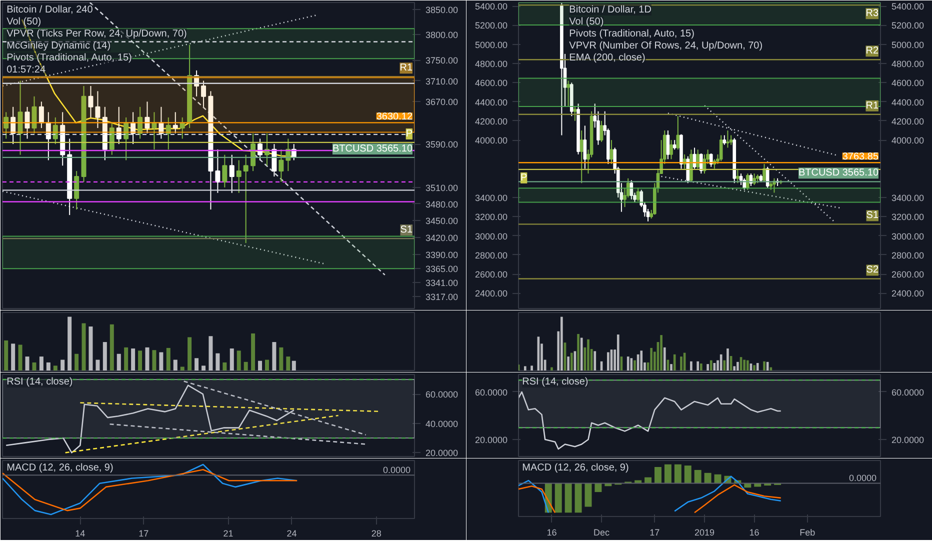 This screenshot has height=550, width=932. I want to click on annotation: VPVR (Ticks Per Row, 24, Up/Down, 70), so click(96, 34).